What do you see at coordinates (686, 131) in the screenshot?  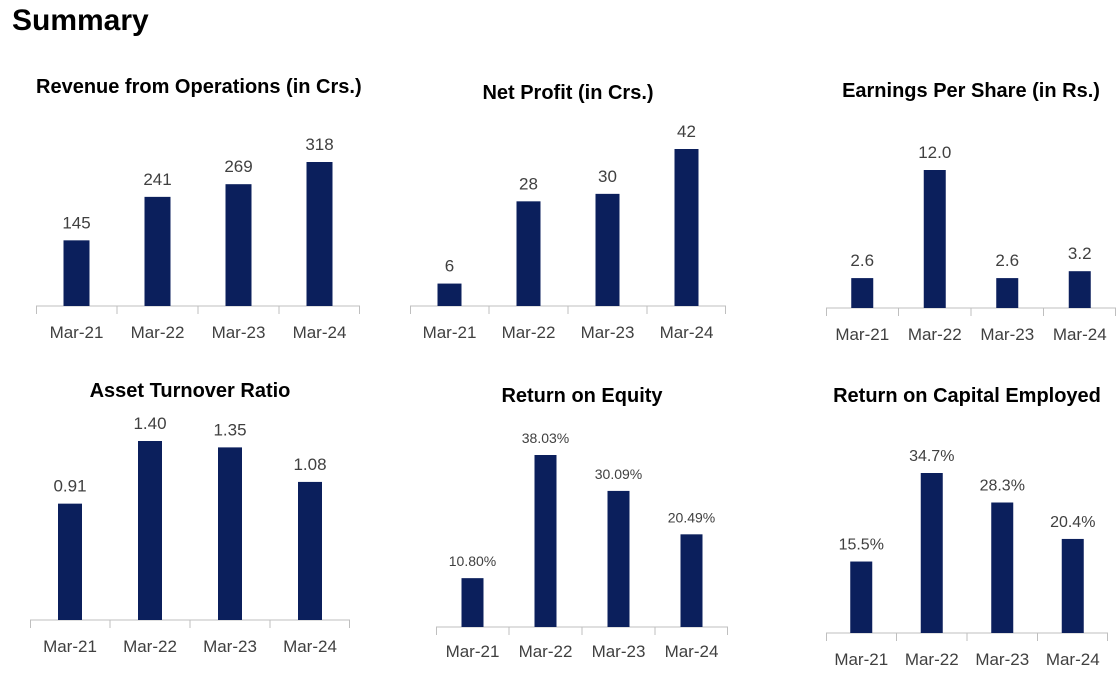 I see `data-label: 42` at bounding box center [686, 131].